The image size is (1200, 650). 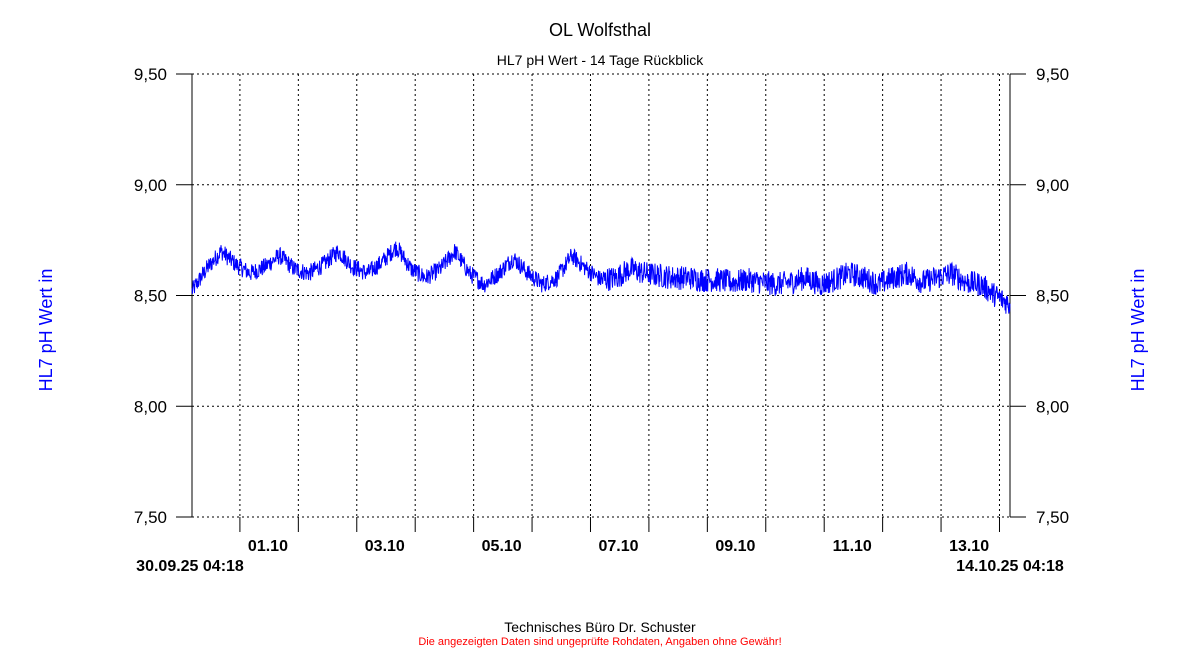 I want to click on chart-title: OL Wolfsthal, so click(x=600, y=30).